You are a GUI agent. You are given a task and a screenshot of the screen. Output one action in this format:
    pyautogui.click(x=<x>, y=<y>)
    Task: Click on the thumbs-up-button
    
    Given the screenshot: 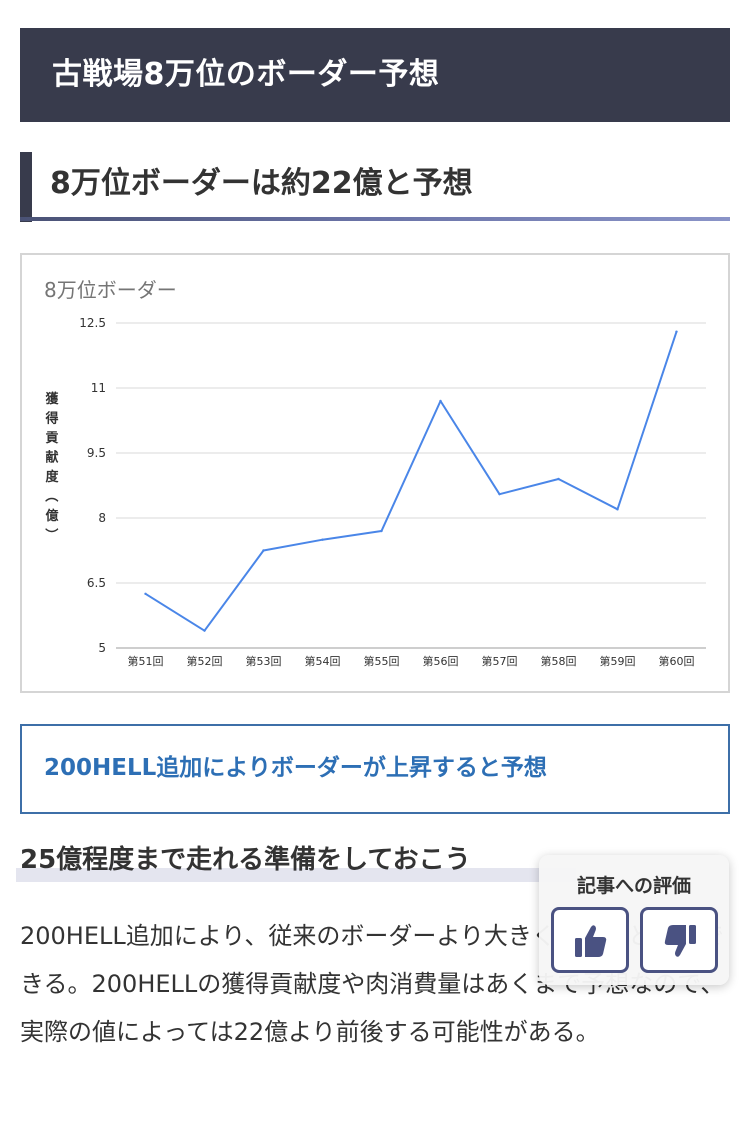 What is the action you would take?
    pyautogui.click(x=590, y=940)
    